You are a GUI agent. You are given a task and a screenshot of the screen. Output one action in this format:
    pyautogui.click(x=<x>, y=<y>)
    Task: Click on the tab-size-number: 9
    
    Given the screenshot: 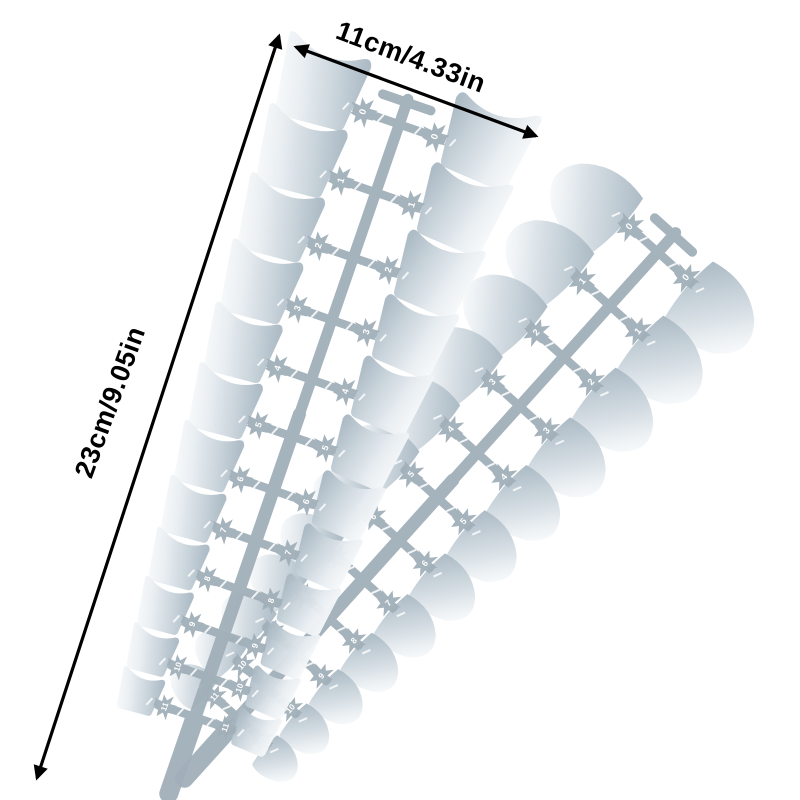 What is the action you would take?
    pyautogui.click(x=321, y=675)
    